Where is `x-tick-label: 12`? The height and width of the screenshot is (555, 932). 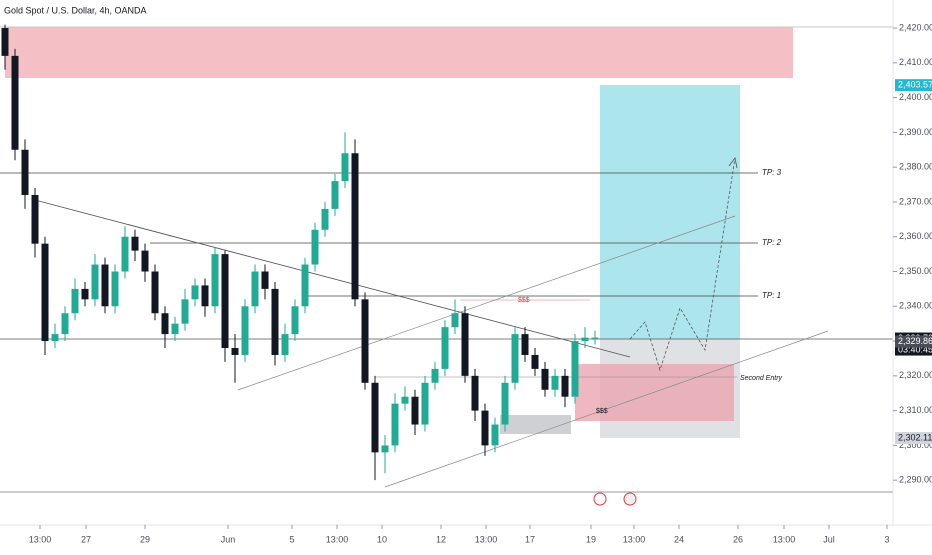
x-tick-label: 12 is located at coordinates (441, 539).